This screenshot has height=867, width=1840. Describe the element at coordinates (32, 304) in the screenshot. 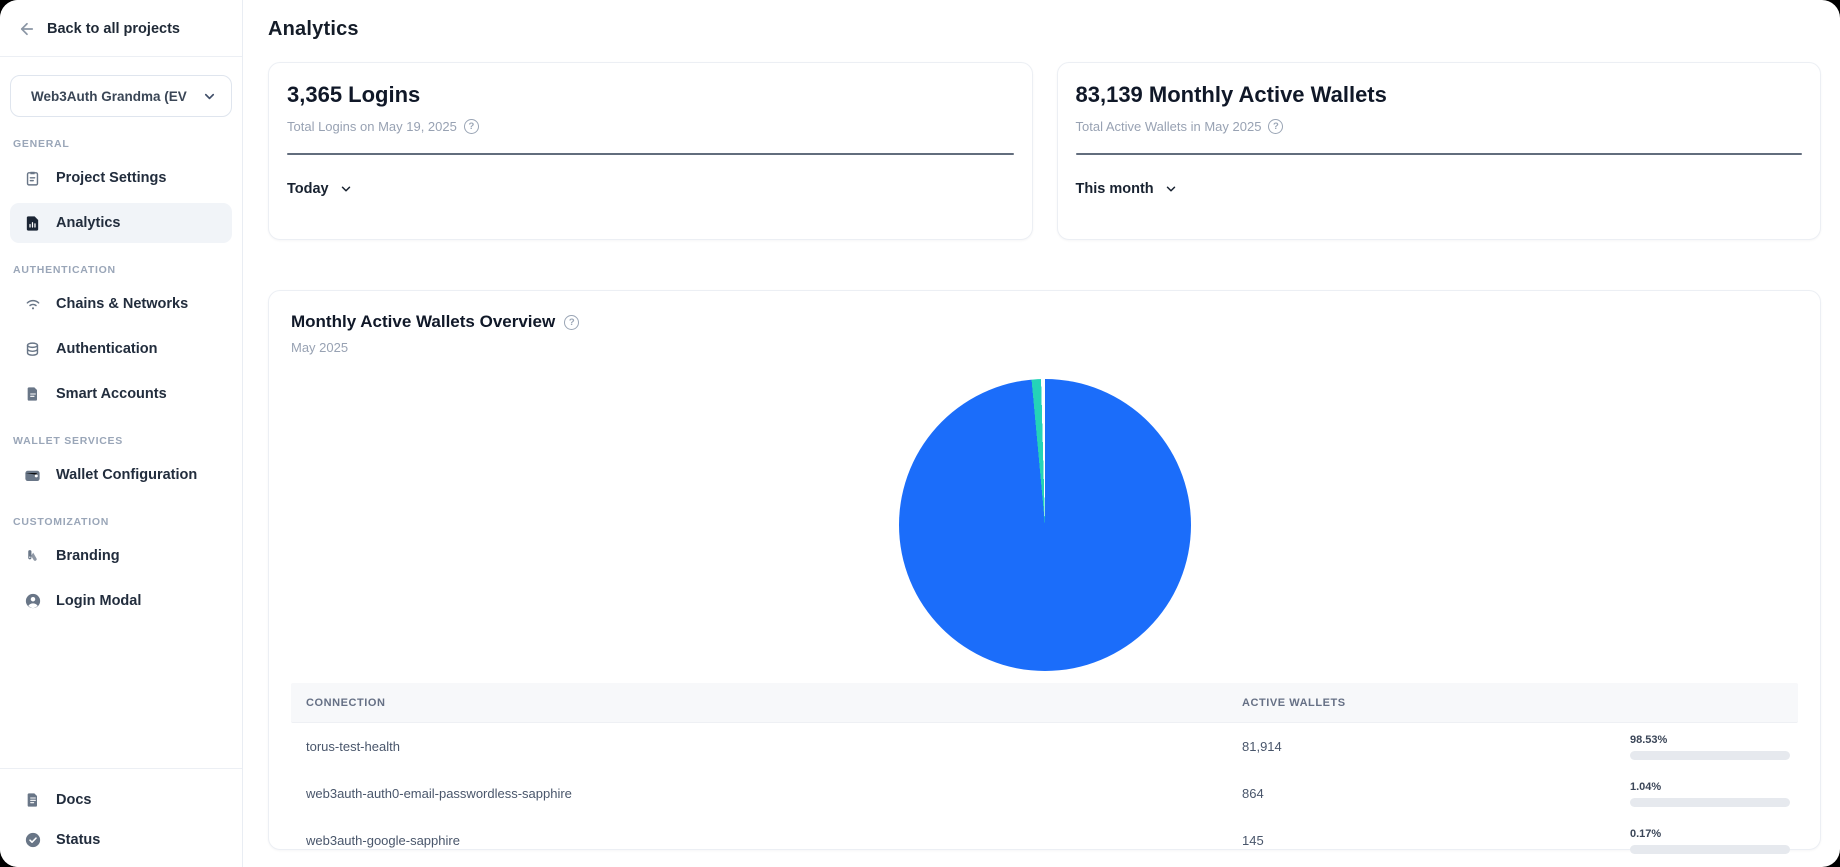

I see `network-signal-icon` at that location.